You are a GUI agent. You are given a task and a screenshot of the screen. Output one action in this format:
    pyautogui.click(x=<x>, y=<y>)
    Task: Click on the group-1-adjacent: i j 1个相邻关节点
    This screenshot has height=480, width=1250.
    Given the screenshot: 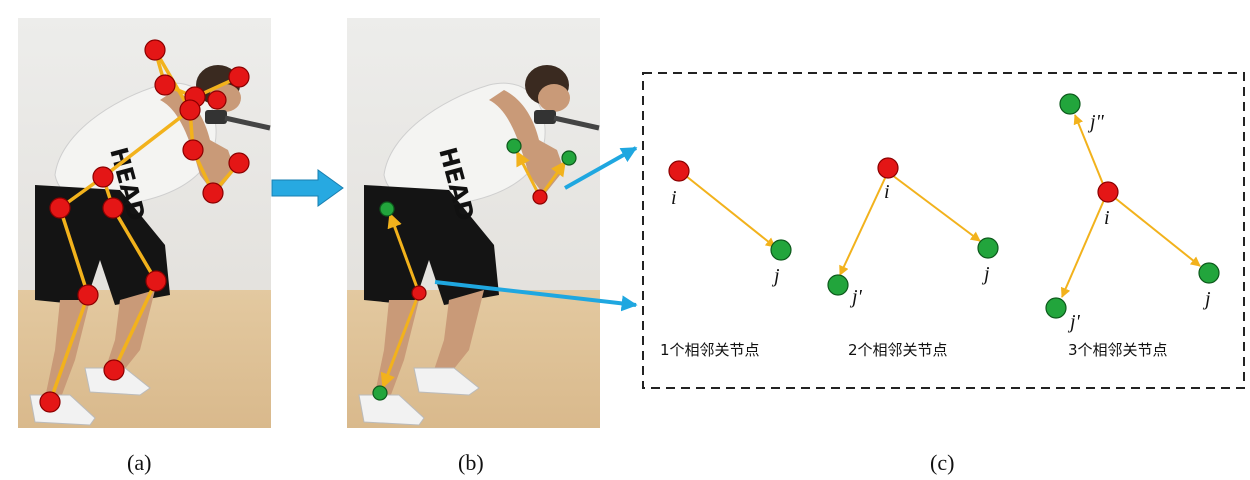 What is the action you would take?
    pyautogui.click(x=726, y=259)
    